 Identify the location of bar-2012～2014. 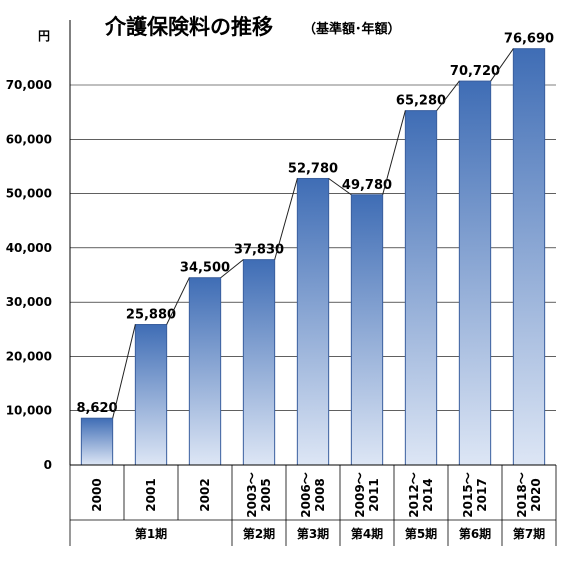
(421, 288).